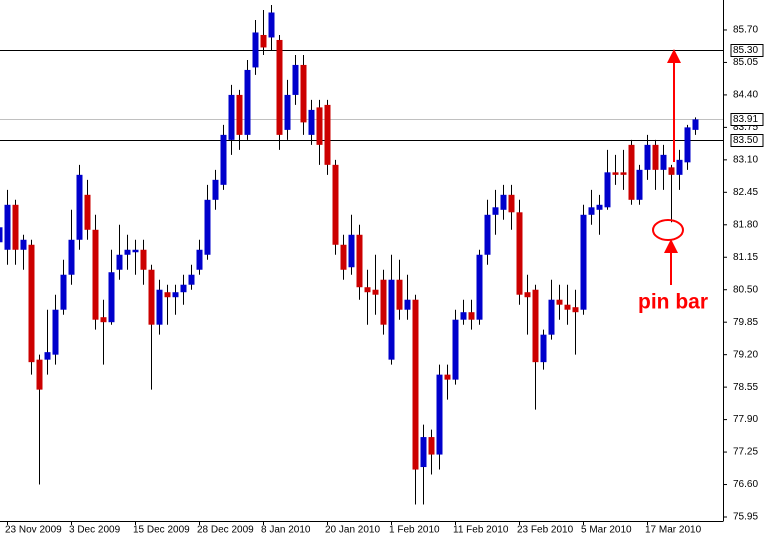  Describe the element at coordinates (745, 387) in the screenshot. I see `y-tick-label: 78.55` at that location.